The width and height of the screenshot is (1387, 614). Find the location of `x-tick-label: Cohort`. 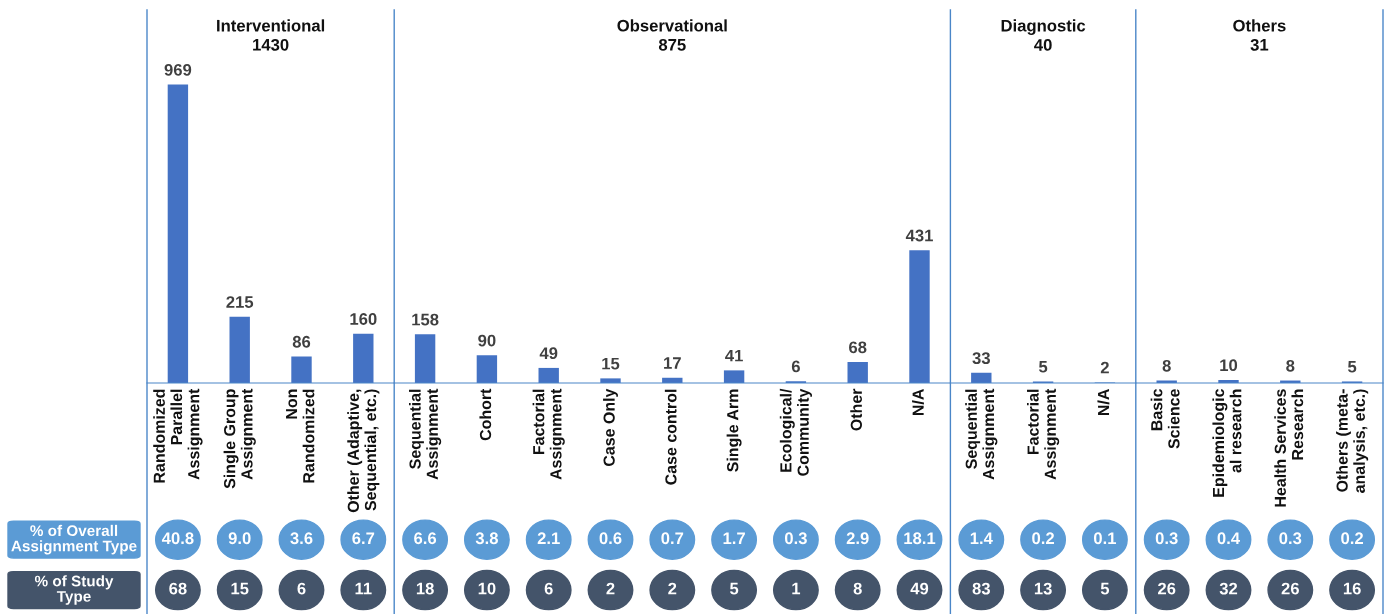

x-tick-label: Cohort is located at coordinates (485, 414).